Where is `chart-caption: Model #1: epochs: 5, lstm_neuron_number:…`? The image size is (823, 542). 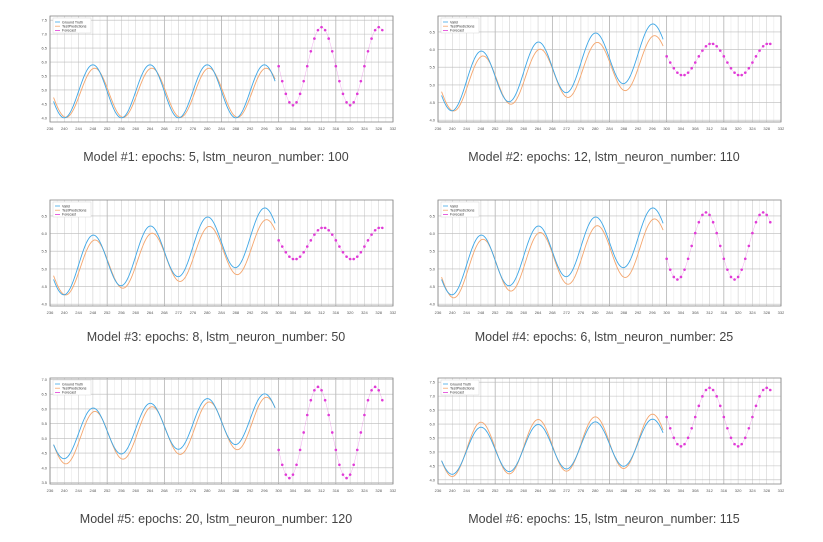 chart-caption: Model #1: epochs: 5, lstm_neuron_number:… is located at coordinates (216, 157).